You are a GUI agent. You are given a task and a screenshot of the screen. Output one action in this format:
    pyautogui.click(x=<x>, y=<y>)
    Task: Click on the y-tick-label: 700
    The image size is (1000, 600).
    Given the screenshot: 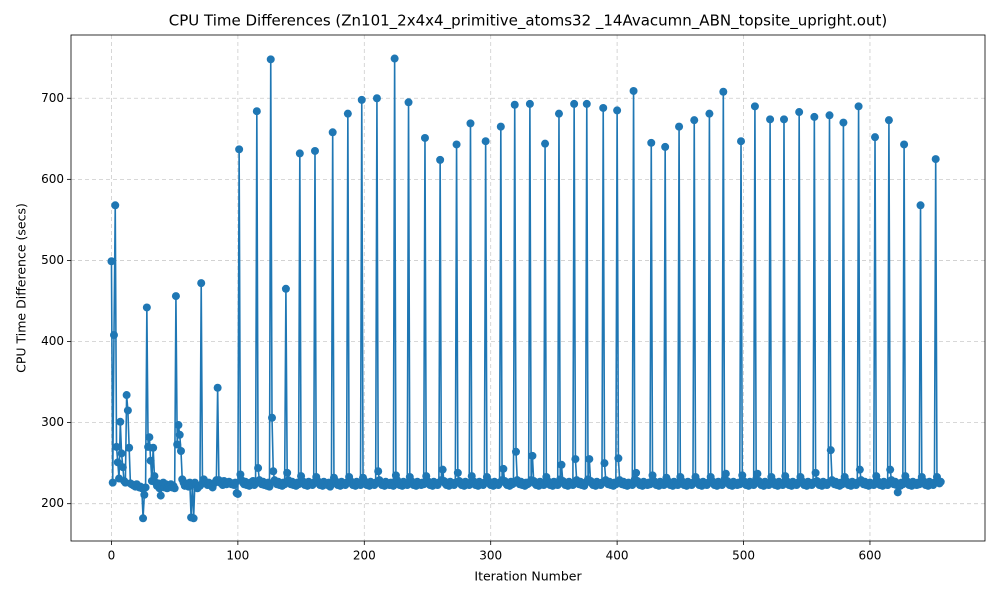 What is the action you would take?
    pyautogui.click(x=52, y=98)
    